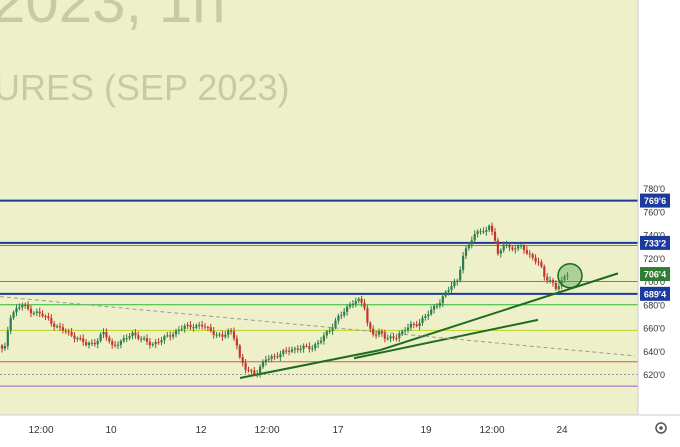  What do you see at coordinates (562, 430) in the screenshot?
I see `time-tick-7: 24` at bounding box center [562, 430].